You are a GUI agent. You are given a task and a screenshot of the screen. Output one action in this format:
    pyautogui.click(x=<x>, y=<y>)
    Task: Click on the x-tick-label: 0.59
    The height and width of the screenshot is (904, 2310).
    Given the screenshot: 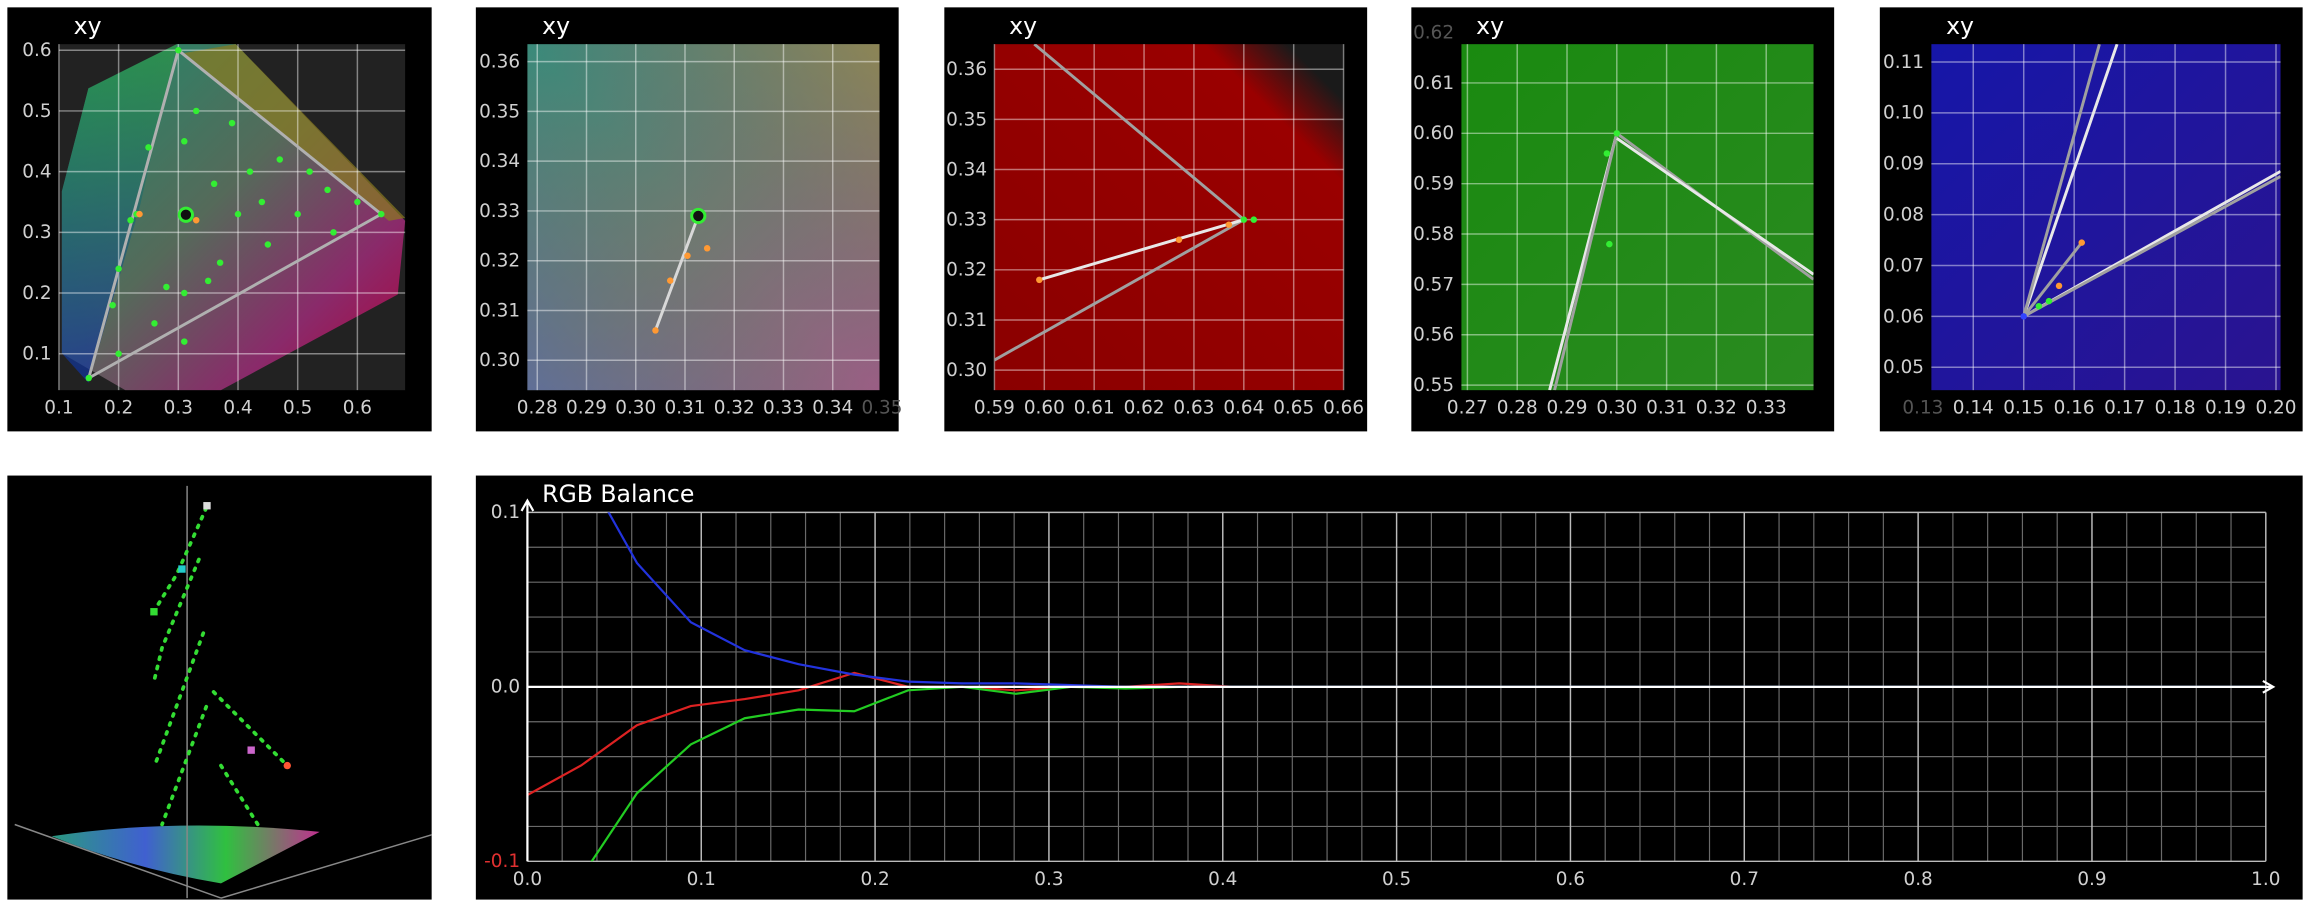 What is the action you would take?
    pyautogui.click(x=994, y=408)
    